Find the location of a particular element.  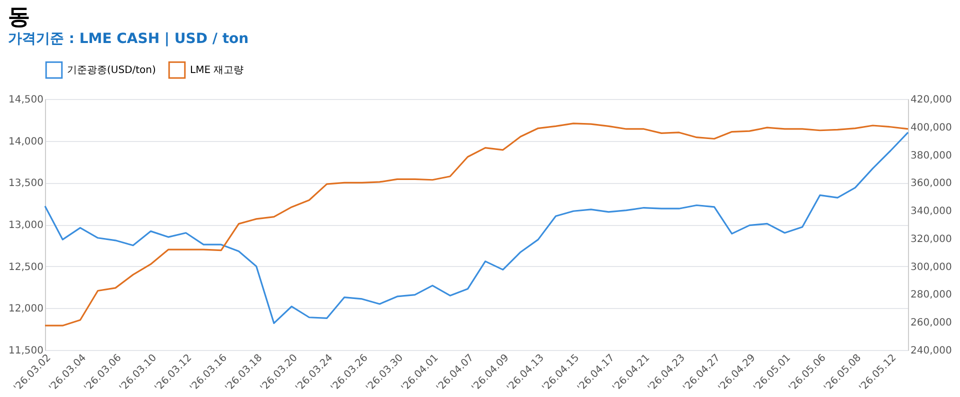

y2-tick-label: 340,000 is located at coordinates (931, 212).